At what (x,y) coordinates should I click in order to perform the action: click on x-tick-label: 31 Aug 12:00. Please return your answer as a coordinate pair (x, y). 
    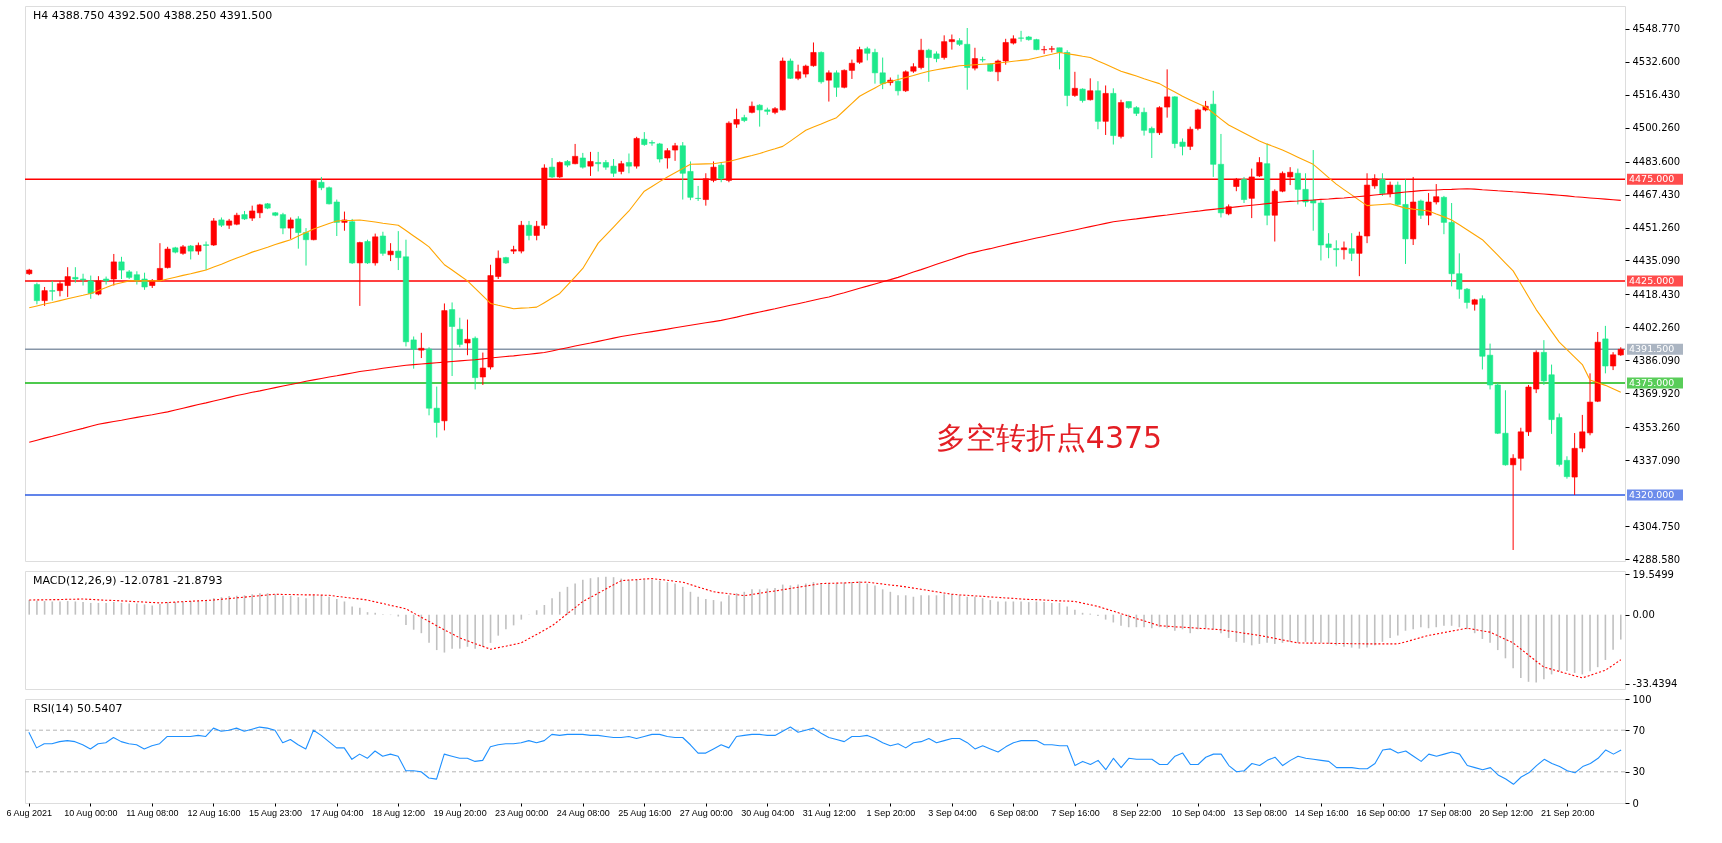
    Looking at the image, I should click on (829, 812).